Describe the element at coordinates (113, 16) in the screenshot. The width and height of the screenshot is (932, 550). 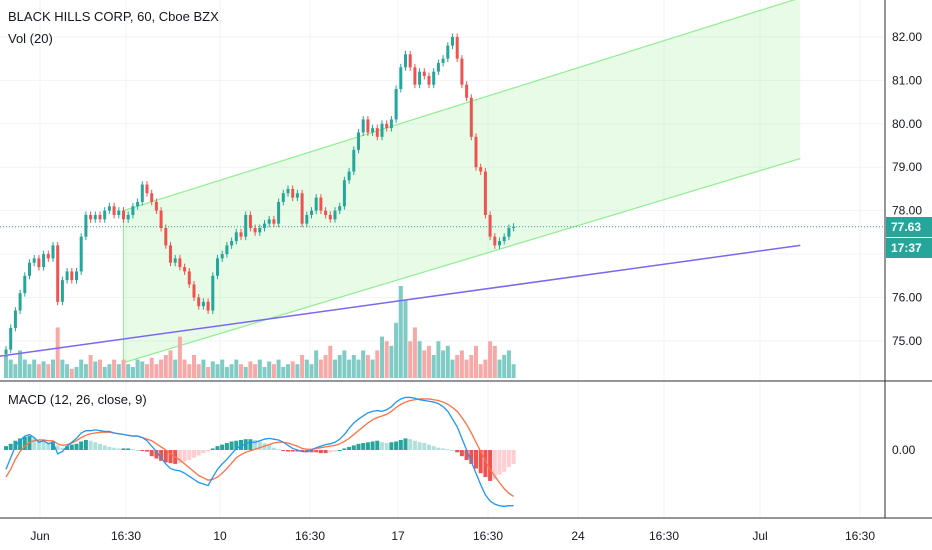
I see `symbol-legend: BLACK HILLS CORP, 60, Cboe BZX` at that location.